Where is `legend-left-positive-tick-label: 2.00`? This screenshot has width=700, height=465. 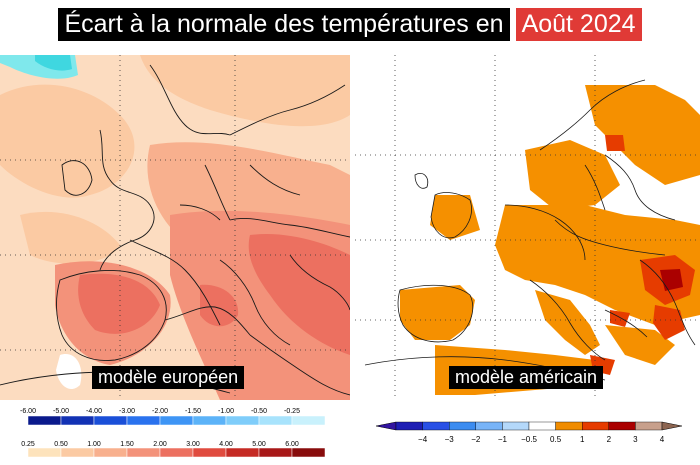
legend-left-positive-tick-label: 2.00 is located at coordinates (160, 444).